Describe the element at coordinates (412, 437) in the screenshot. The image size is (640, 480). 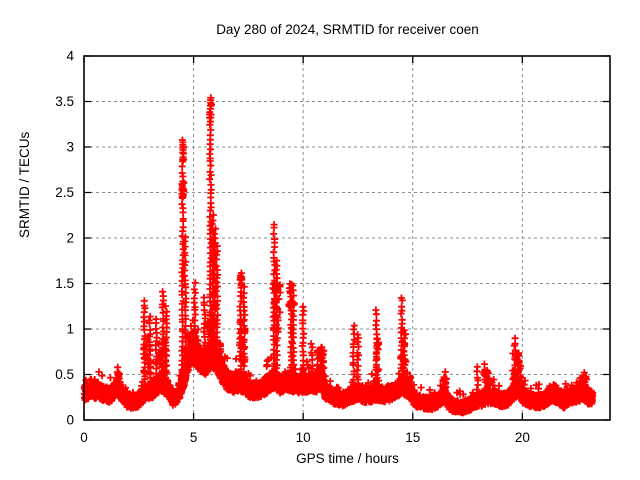
I see `x-tick-label: 15` at that location.